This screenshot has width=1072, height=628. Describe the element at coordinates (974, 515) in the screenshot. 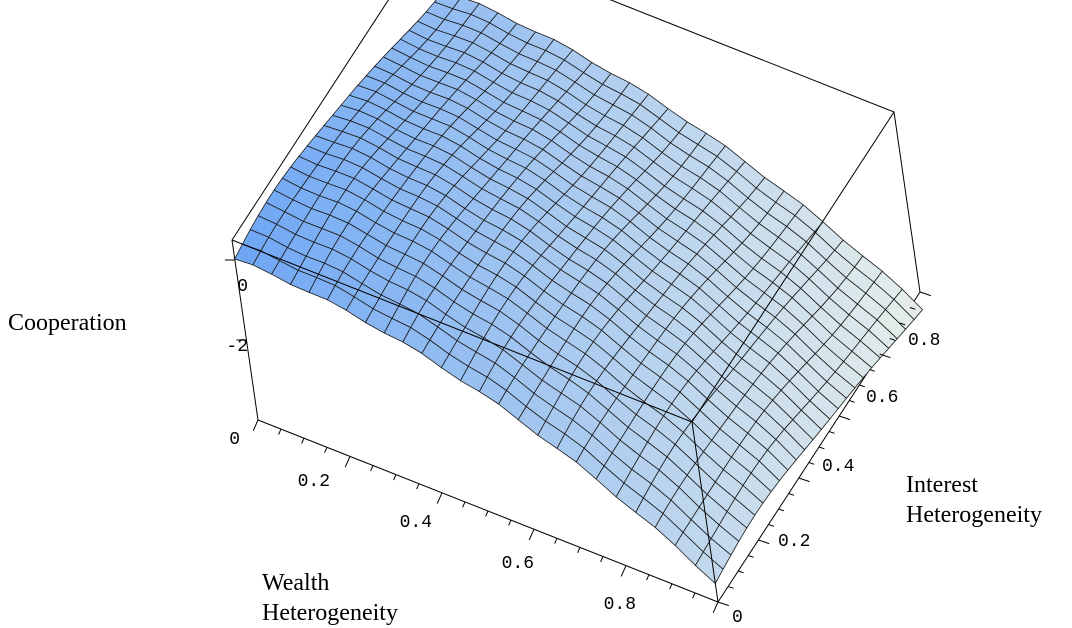

I see `y-axis-label-line2: Heterogeneity` at that location.